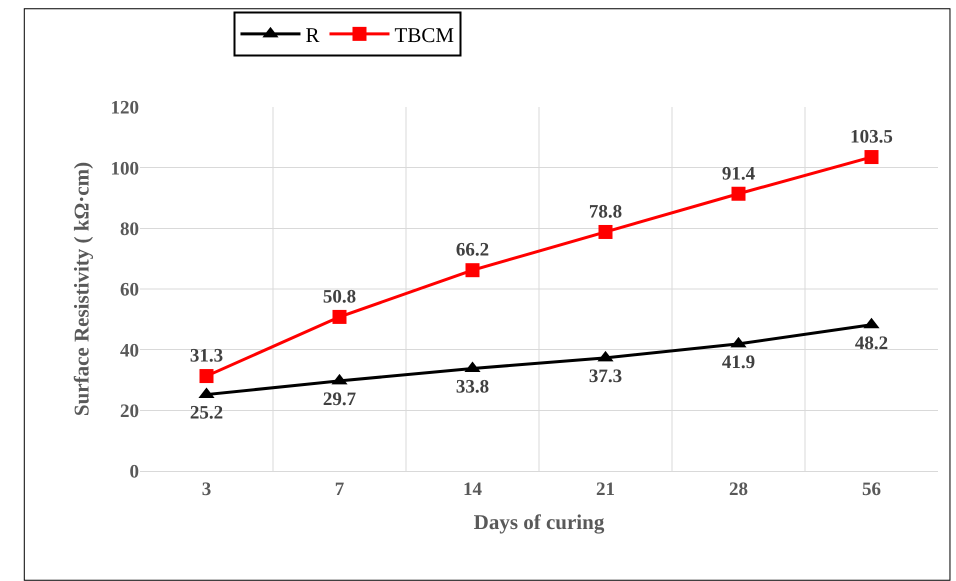 Image resolution: width=956 pixels, height=581 pixels. What do you see at coordinates (738, 489) in the screenshot?
I see `x-tick-label: 28` at bounding box center [738, 489].